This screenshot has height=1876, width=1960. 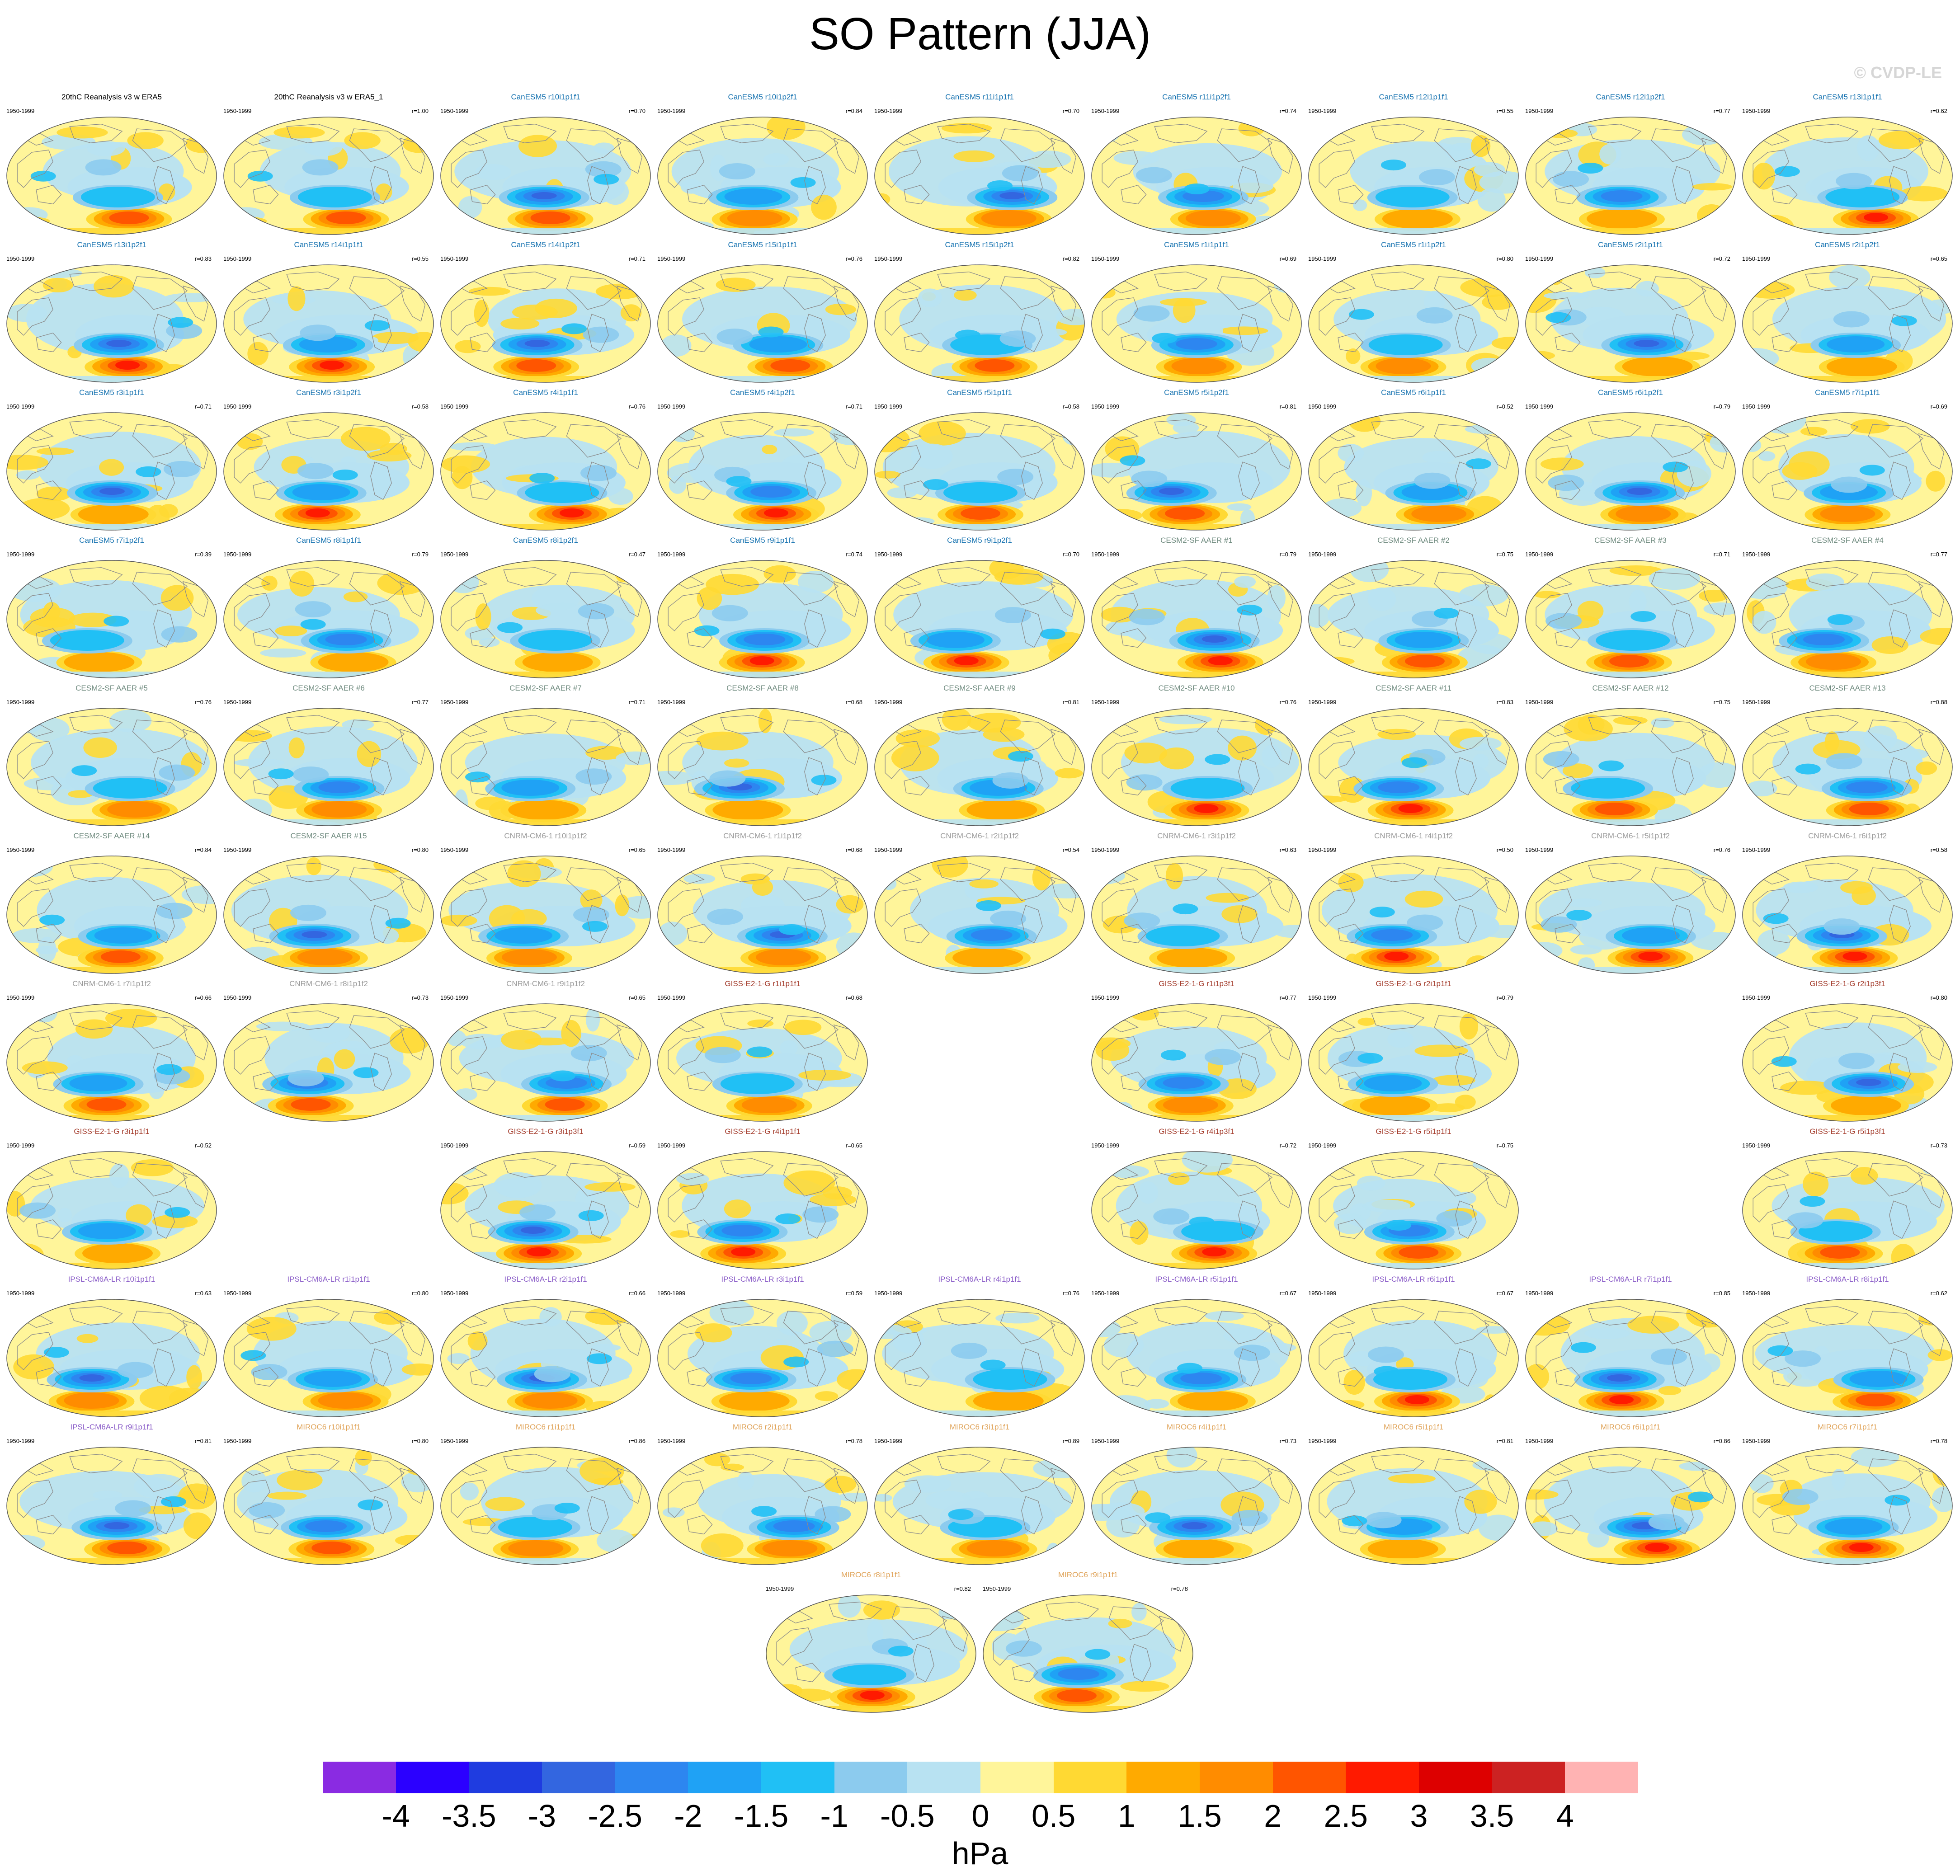 What do you see at coordinates (328, 1494) in the screenshot?
I see `map-panel: MIROC6 r10i1p1f1 1950-1999 r=0.80` at bounding box center [328, 1494].